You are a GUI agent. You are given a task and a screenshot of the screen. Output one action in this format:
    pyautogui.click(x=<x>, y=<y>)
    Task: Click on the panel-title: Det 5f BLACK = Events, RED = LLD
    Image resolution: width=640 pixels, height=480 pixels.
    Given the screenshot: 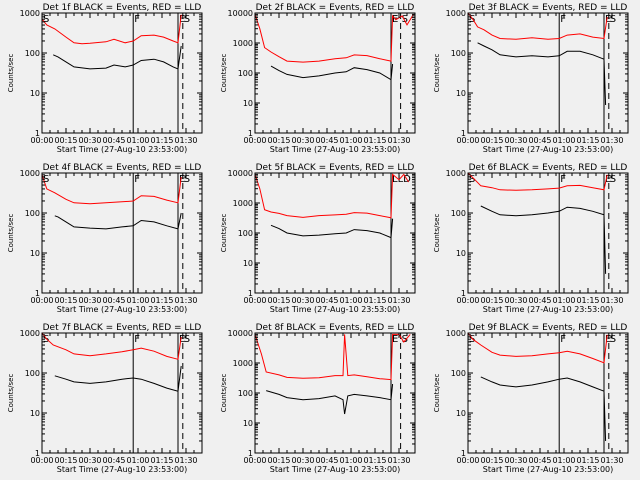 What is the action you would take?
    pyautogui.click(x=335, y=168)
    